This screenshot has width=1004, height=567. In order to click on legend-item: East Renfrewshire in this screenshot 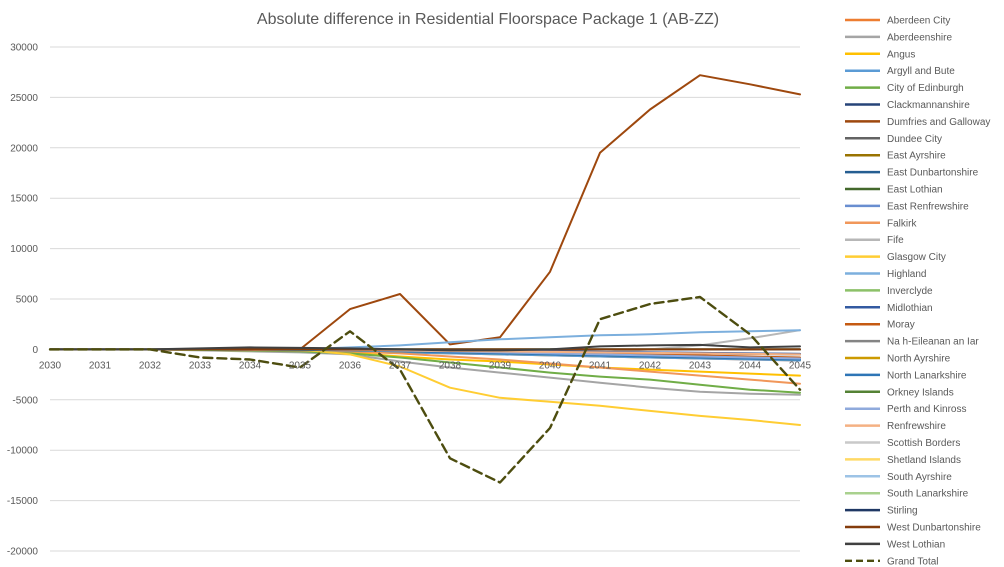, I will do `click(907, 206)`.